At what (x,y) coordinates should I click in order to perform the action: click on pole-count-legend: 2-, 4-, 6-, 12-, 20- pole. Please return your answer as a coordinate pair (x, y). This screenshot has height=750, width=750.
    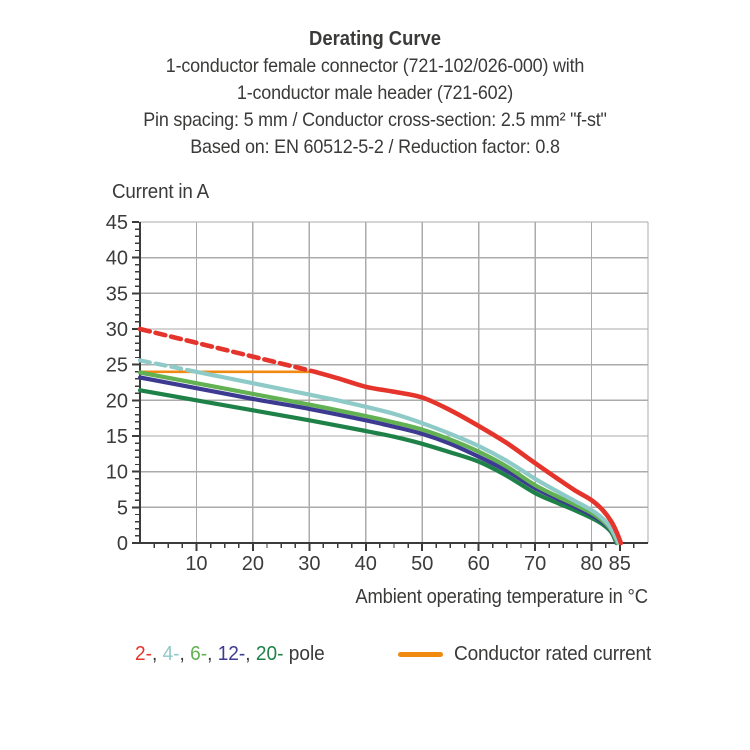
    Looking at the image, I should click on (230, 654).